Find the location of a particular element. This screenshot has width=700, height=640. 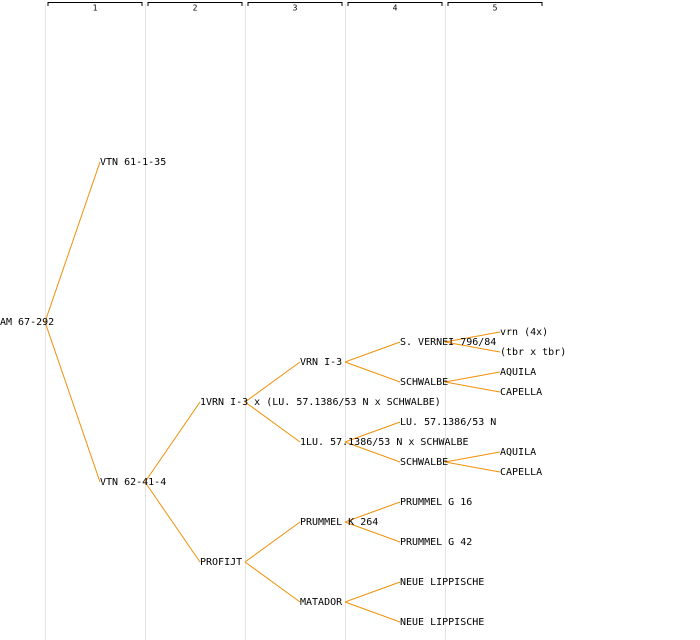

node-label: AM 67-292 is located at coordinates (27, 322).